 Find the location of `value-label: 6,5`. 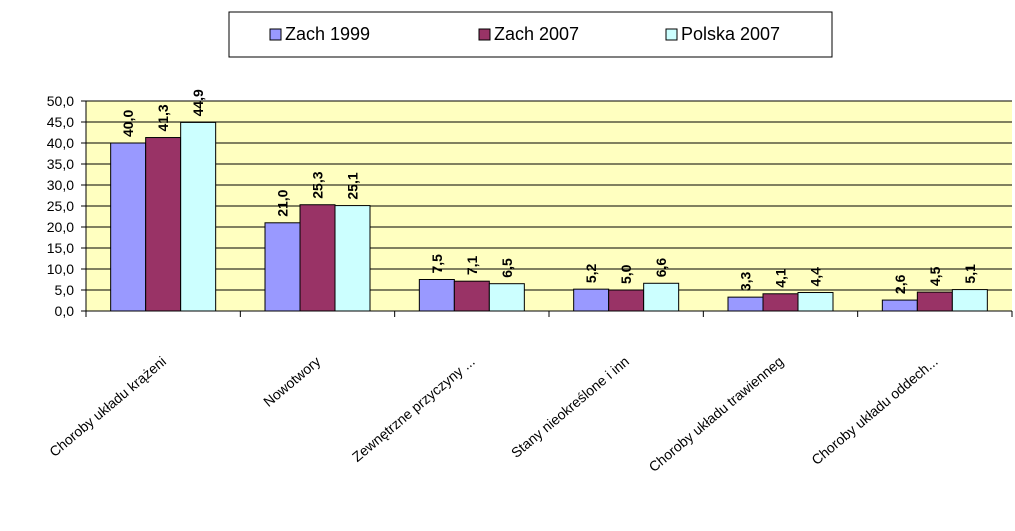

value-label: 6,5 is located at coordinates (507, 268).